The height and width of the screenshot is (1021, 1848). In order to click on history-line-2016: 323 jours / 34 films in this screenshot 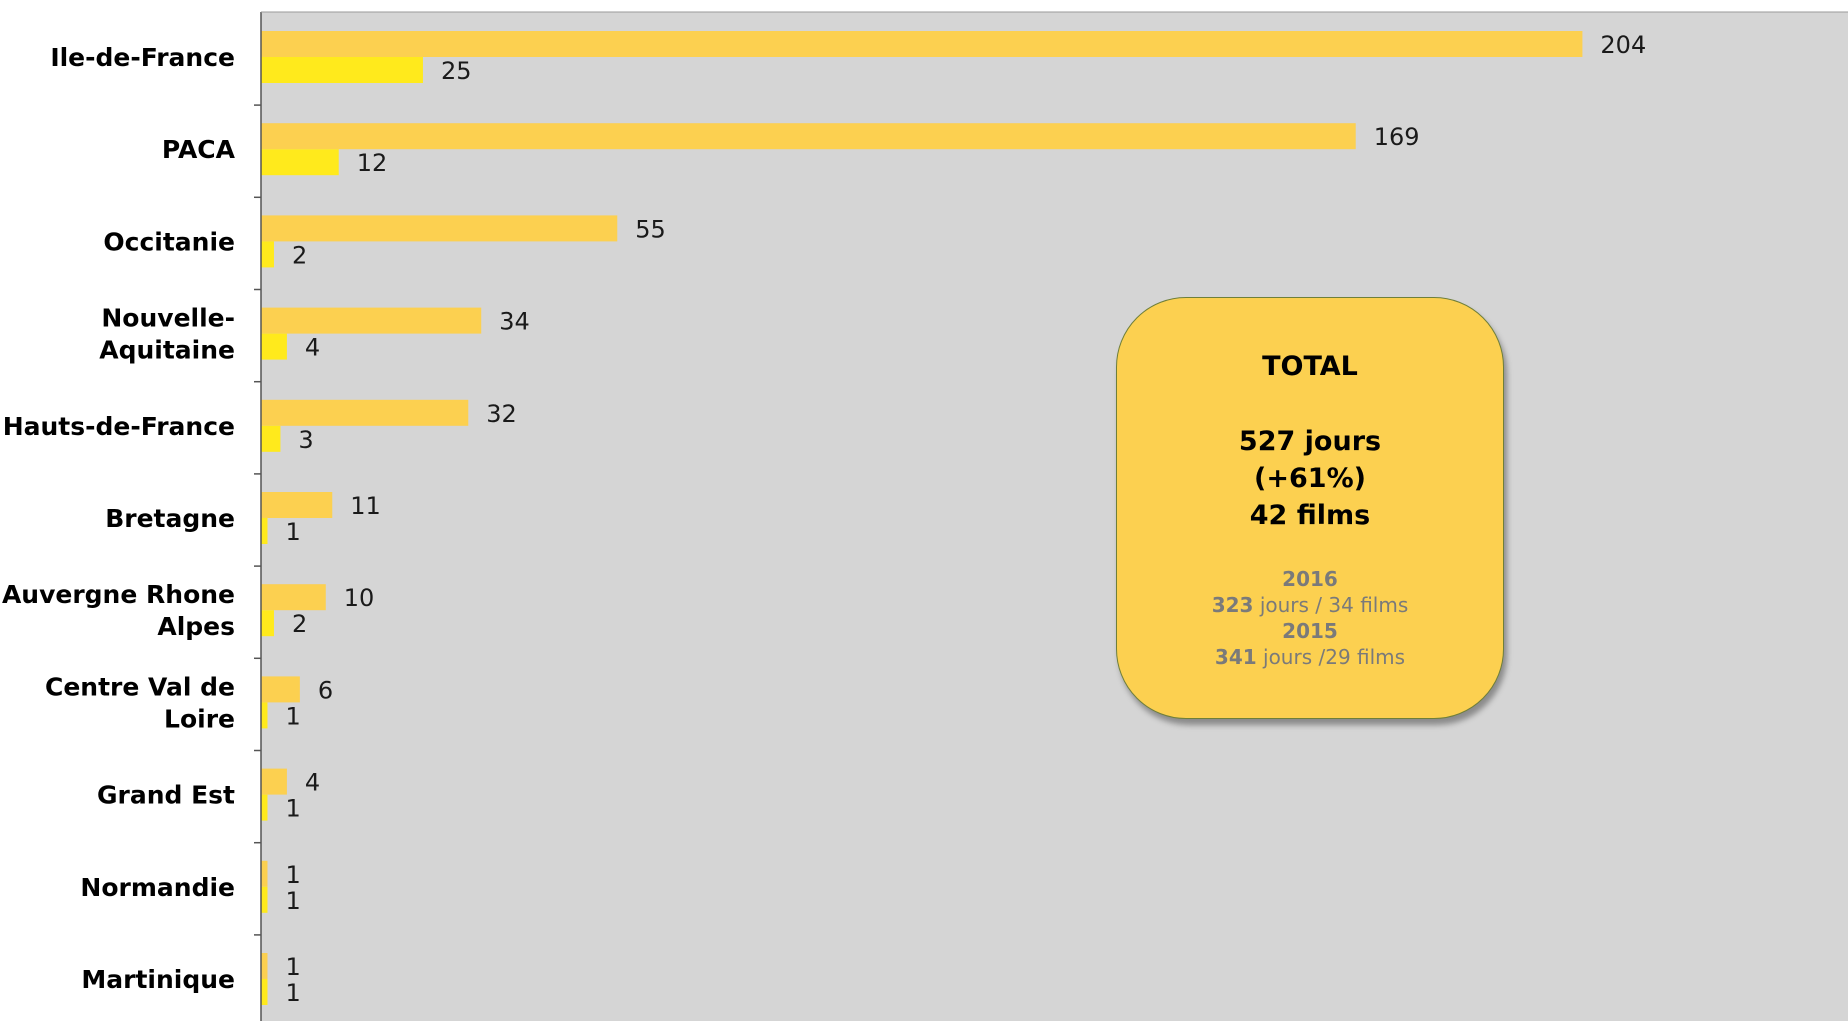, I will do `click(1310, 605)`.